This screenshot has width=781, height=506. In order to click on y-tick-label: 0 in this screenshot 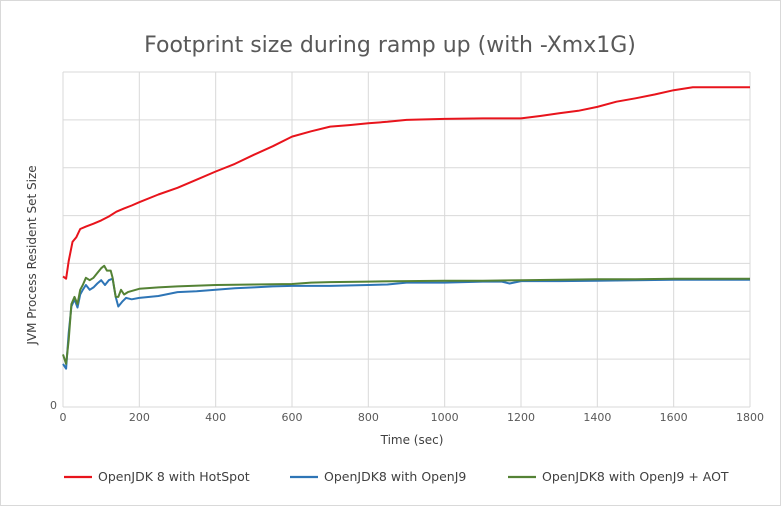, I will do `click(53, 405)`.